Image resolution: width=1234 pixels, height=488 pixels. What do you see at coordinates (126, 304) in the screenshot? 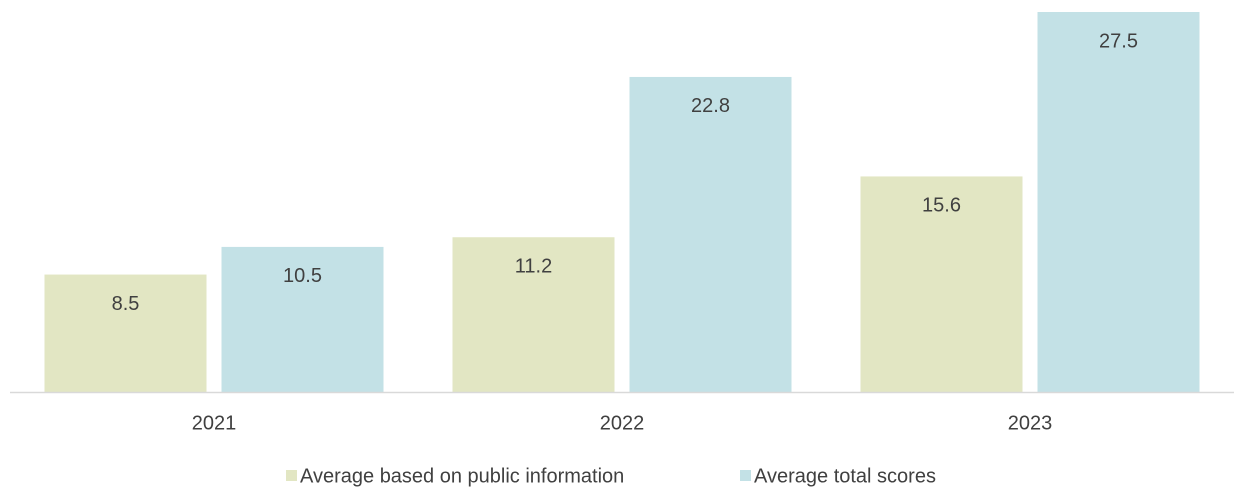
I see `data-label: 8.5` at bounding box center [126, 304].